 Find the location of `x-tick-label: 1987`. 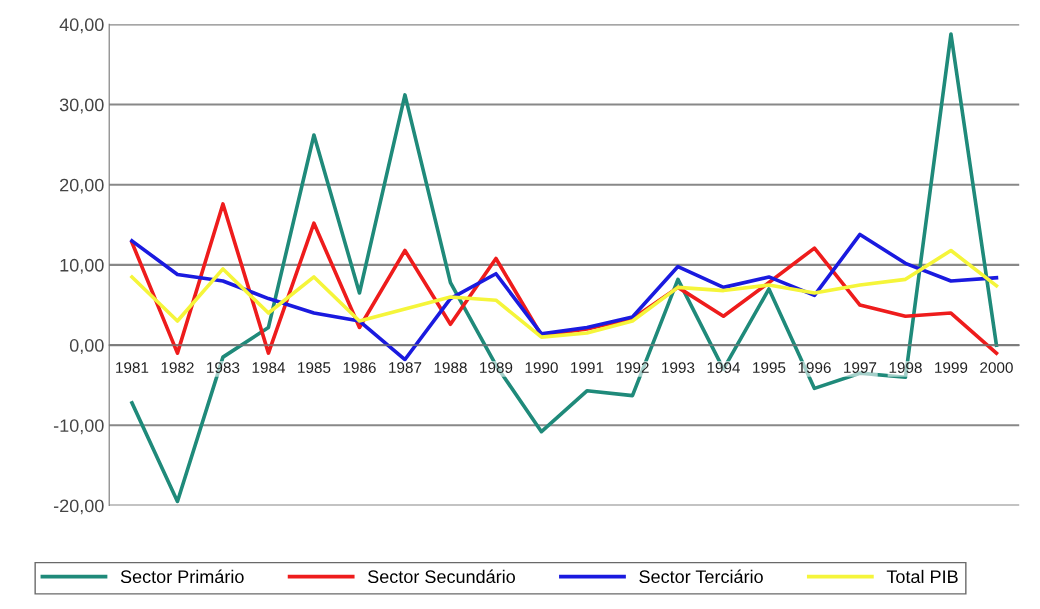

x-tick-label: 1987 is located at coordinates (405, 367).